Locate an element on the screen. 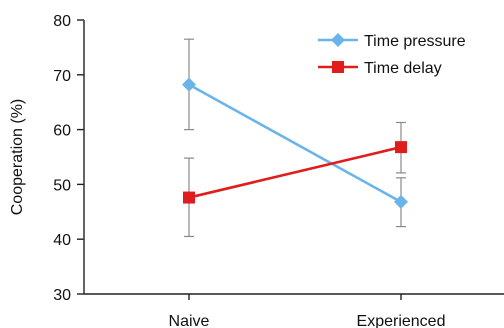 Image resolution: width=504 pixels, height=328 pixels. y-tick-label: 30 is located at coordinates (62, 295).